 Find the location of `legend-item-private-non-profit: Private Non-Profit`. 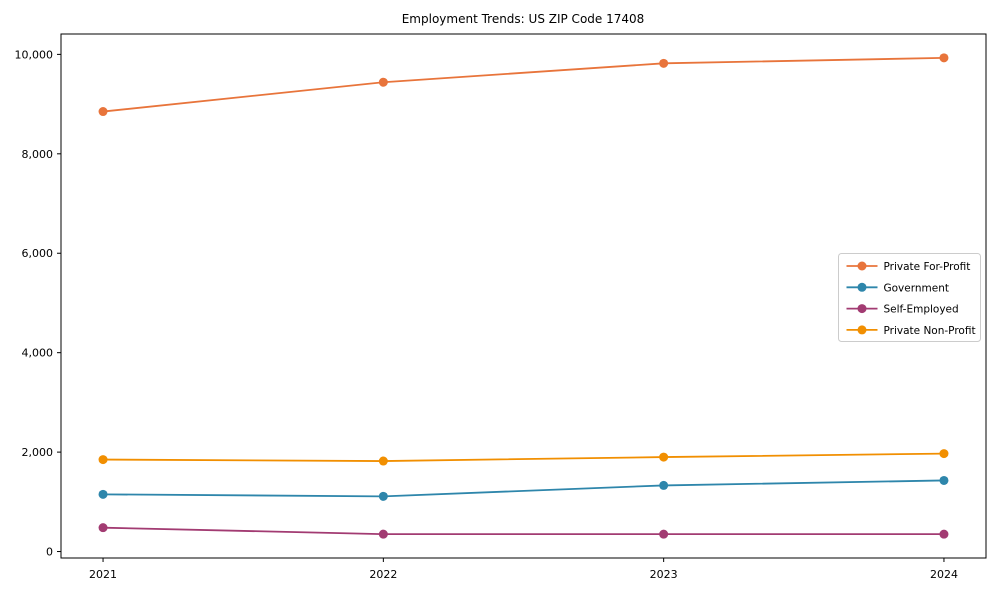

legend-item-private-non-profit: Private Non-Profit is located at coordinates (911, 331).